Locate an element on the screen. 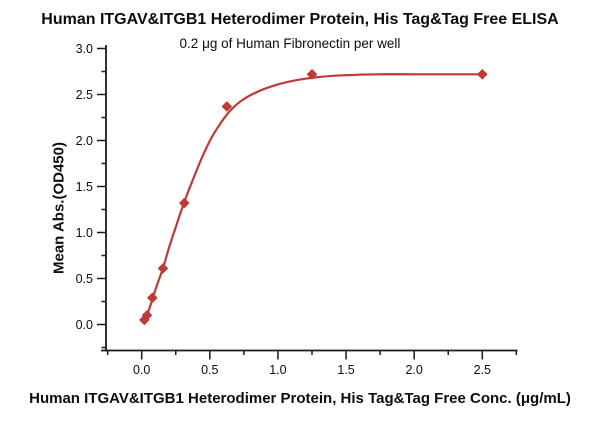 This screenshot has width=600, height=421. y-tick-label: 3.0 is located at coordinates (84, 49).